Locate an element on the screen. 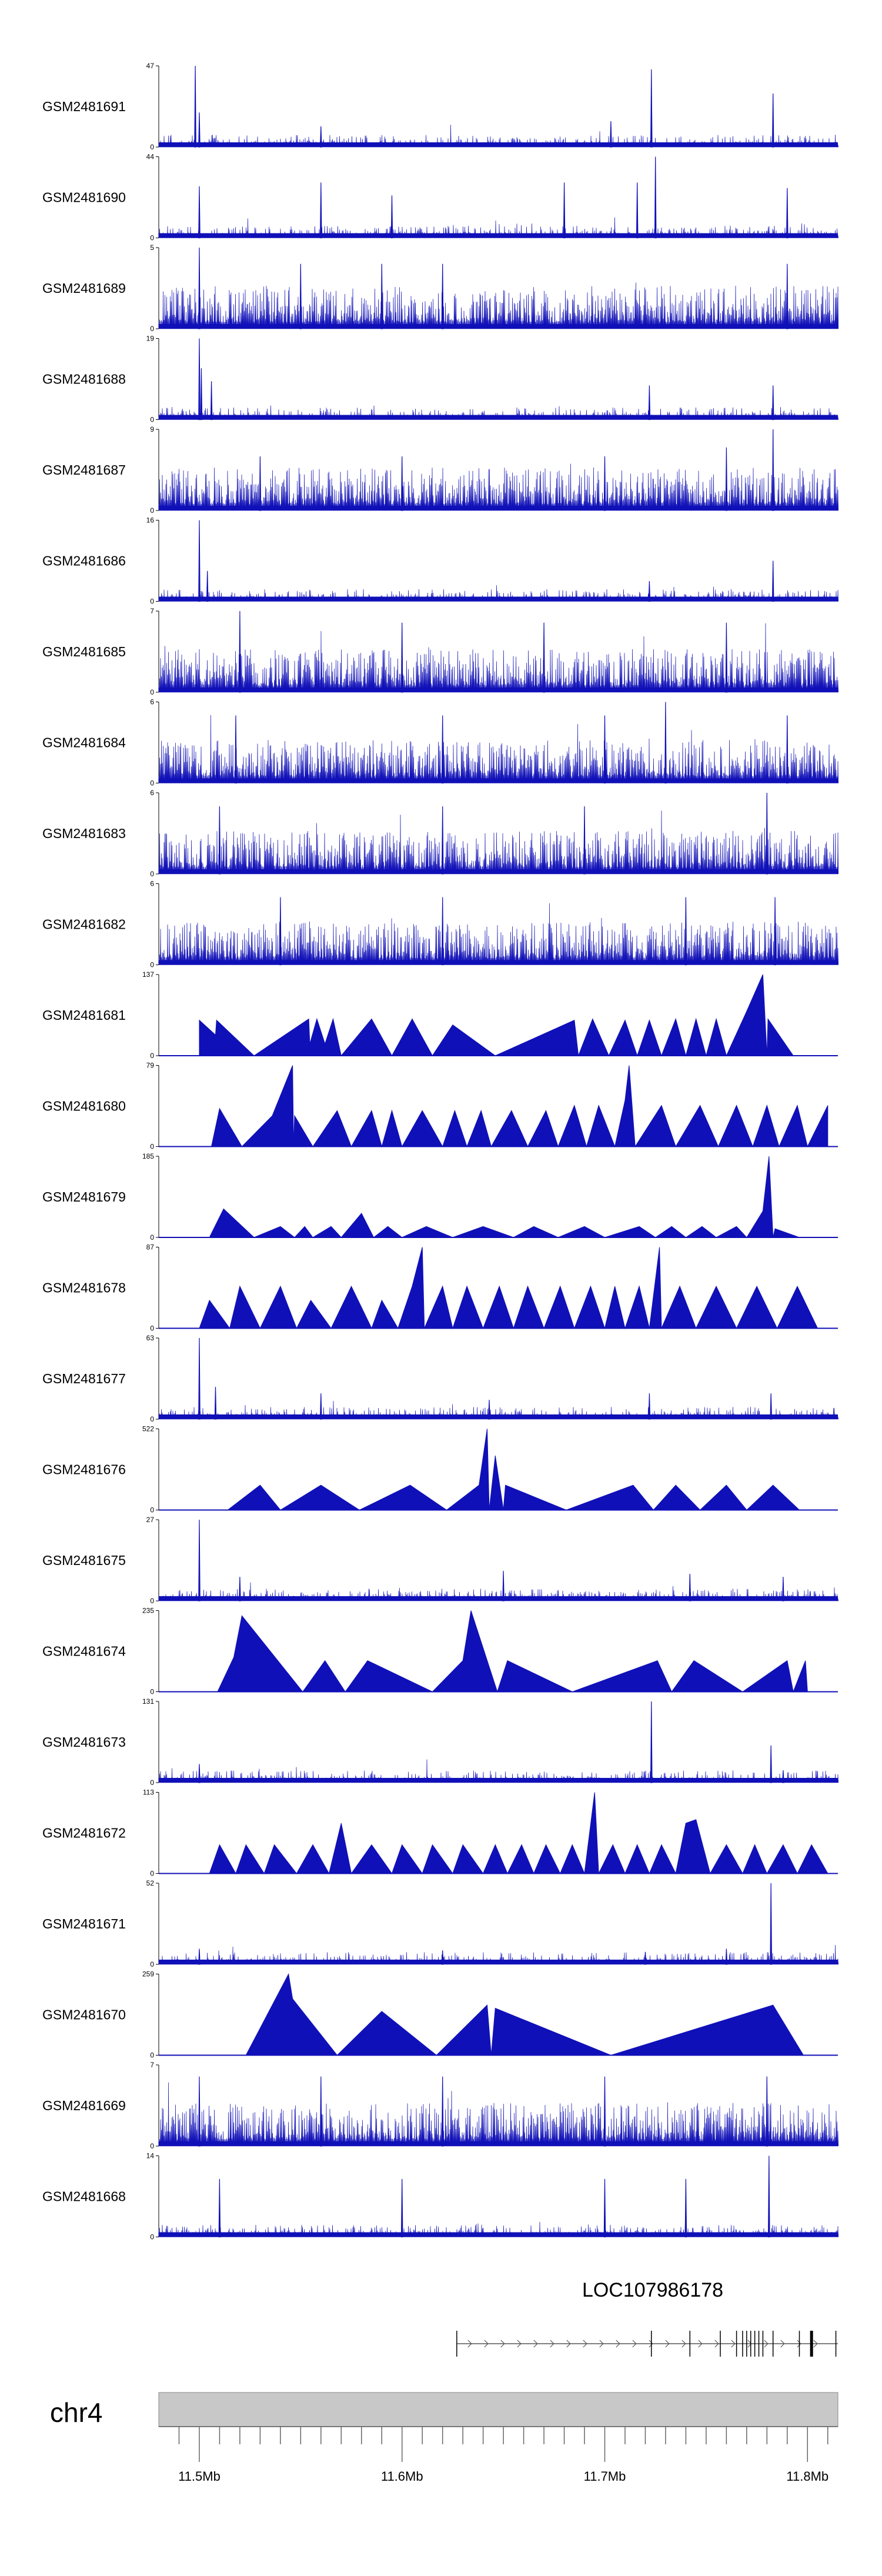 The width and height of the screenshot is (882, 2576). position-label: 11.5Mb is located at coordinates (199, 2476).